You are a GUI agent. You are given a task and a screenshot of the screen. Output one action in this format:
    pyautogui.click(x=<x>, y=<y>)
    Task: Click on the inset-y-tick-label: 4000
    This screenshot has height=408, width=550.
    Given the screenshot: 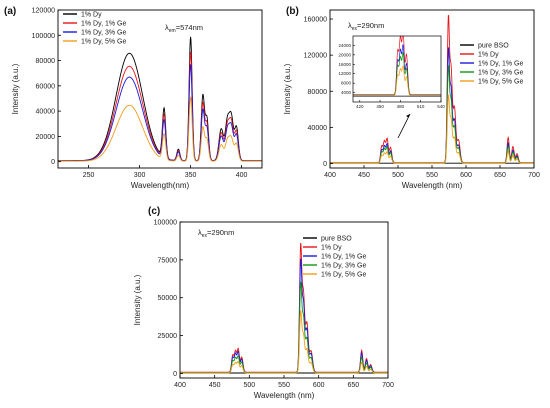 What is the action you would take?
    pyautogui.click(x=346, y=92)
    